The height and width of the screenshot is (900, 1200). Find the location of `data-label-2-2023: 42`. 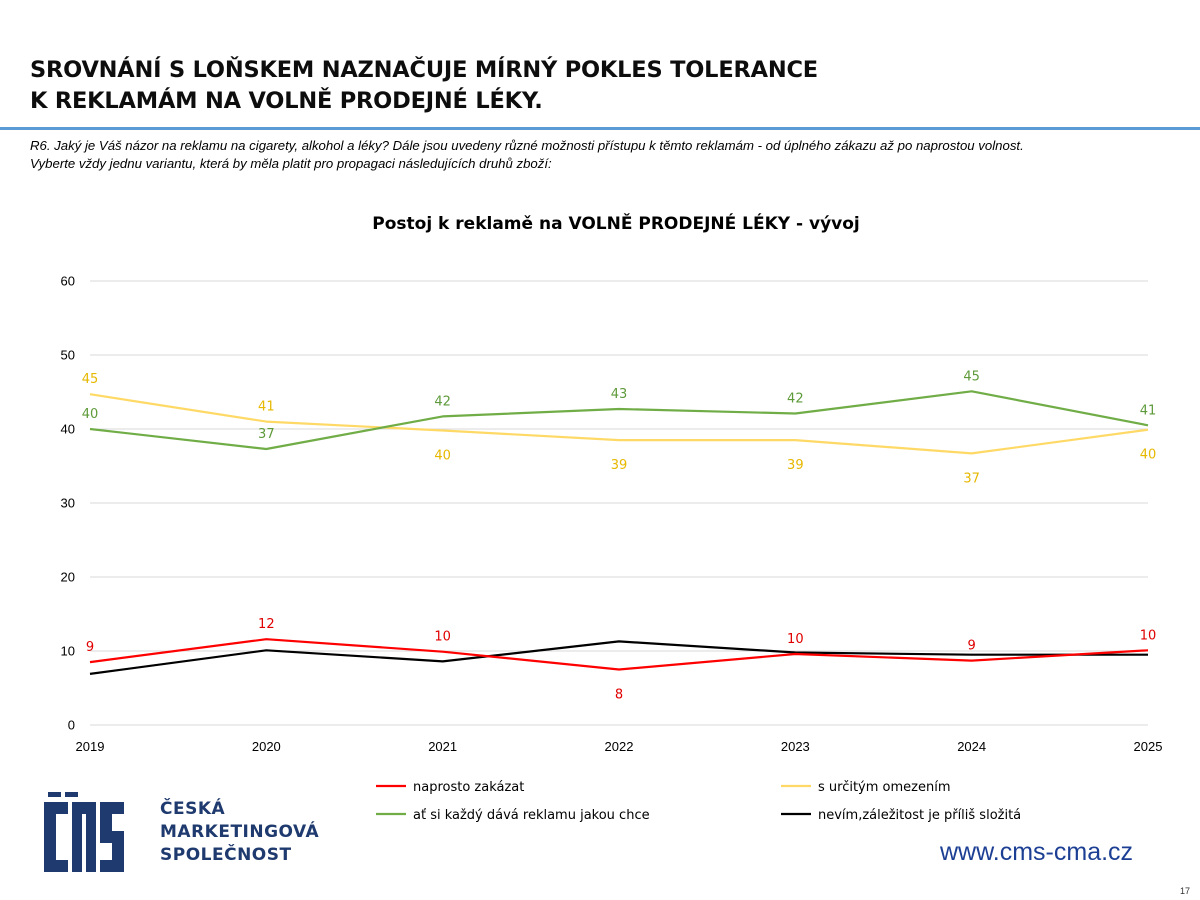

data-label-2-2023: 42 is located at coordinates (795, 398).